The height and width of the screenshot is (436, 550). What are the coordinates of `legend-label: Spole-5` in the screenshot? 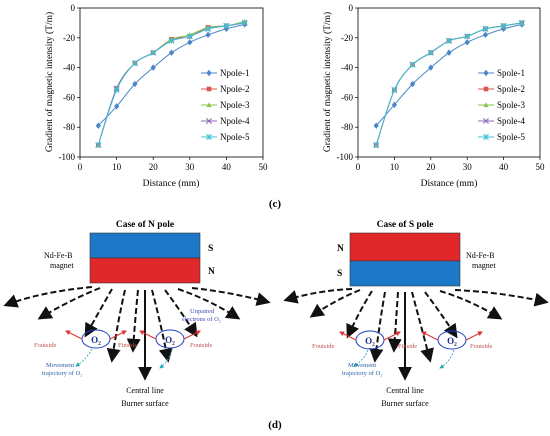 It's located at (511, 137).